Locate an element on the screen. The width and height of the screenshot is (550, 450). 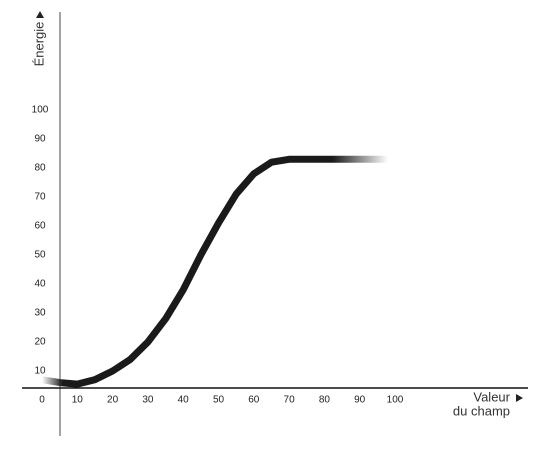
x-tick-label: 40 is located at coordinates (184, 400).